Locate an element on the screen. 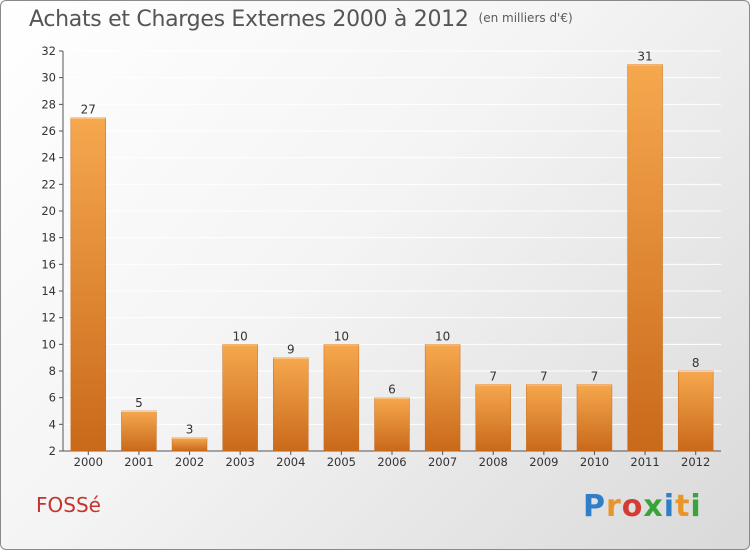 The height and width of the screenshot is (550, 750). proxiti-logo: Proxiti is located at coordinates (642, 506).